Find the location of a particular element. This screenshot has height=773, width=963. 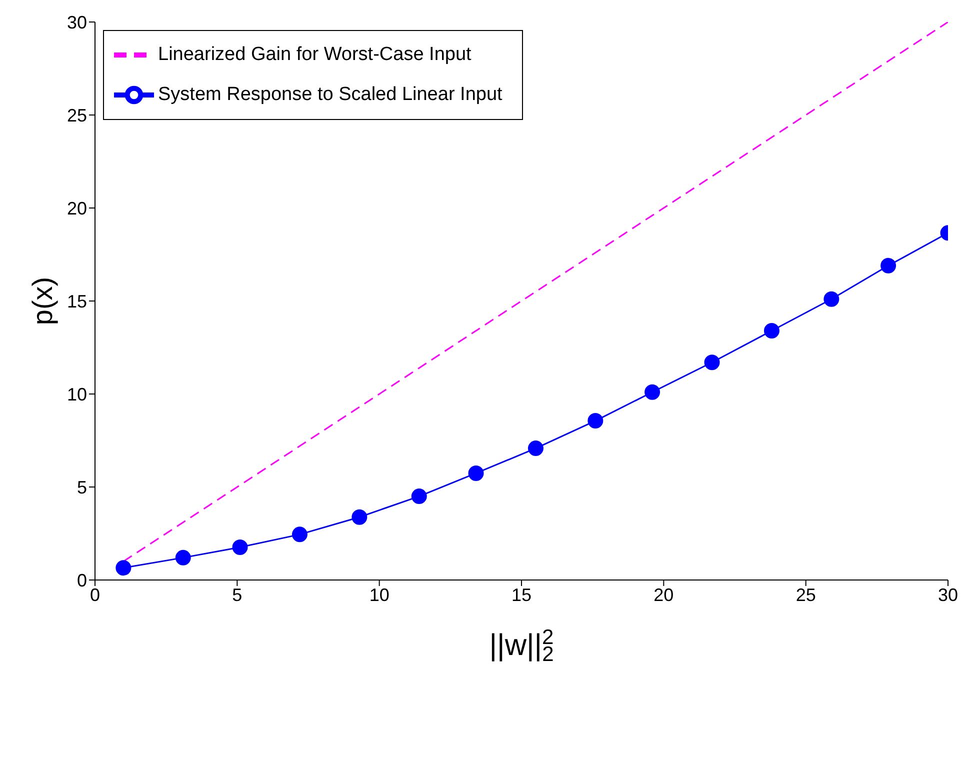

y-tick-label: 5 is located at coordinates (81, 487).